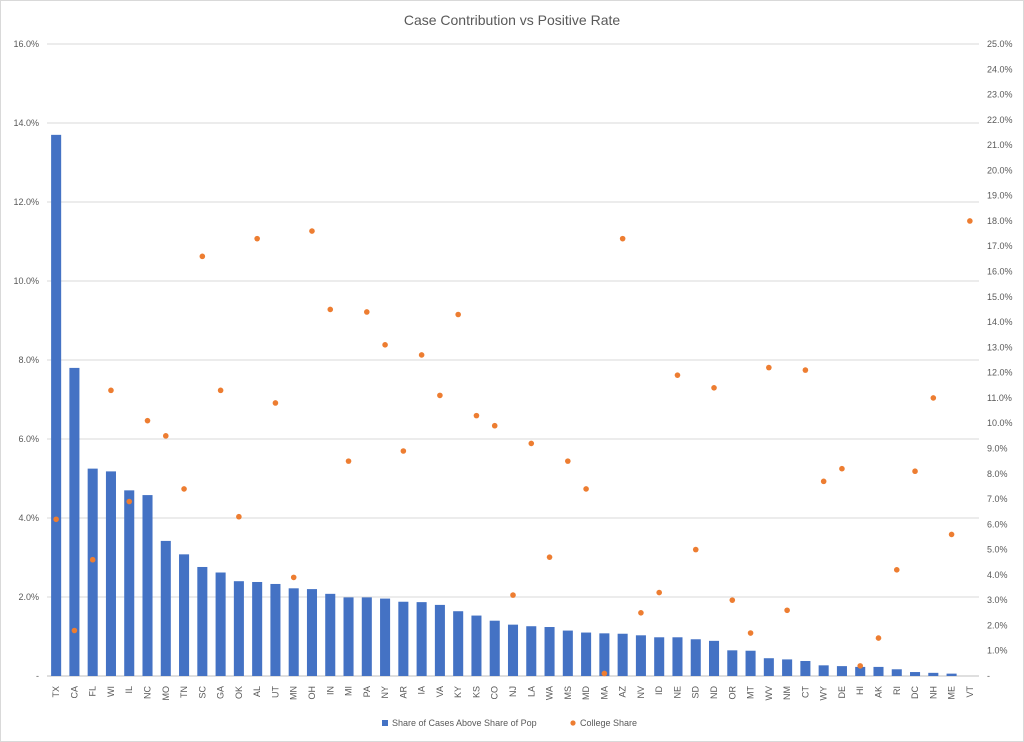 This screenshot has height=742, width=1024. I want to click on bar-NH, so click(933, 674).